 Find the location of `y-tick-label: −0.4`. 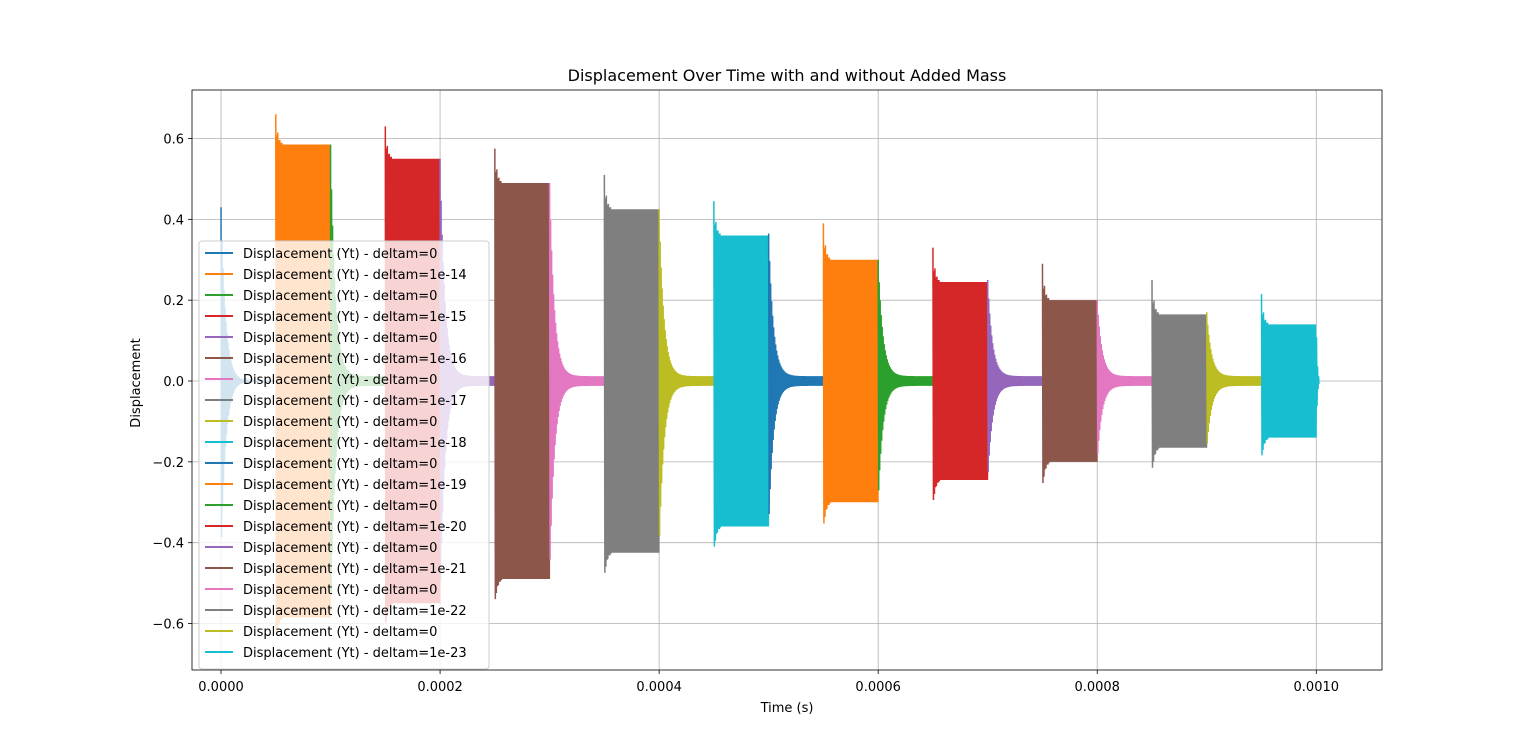

y-tick-label: −0.4 is located at coordinates (168, 544).